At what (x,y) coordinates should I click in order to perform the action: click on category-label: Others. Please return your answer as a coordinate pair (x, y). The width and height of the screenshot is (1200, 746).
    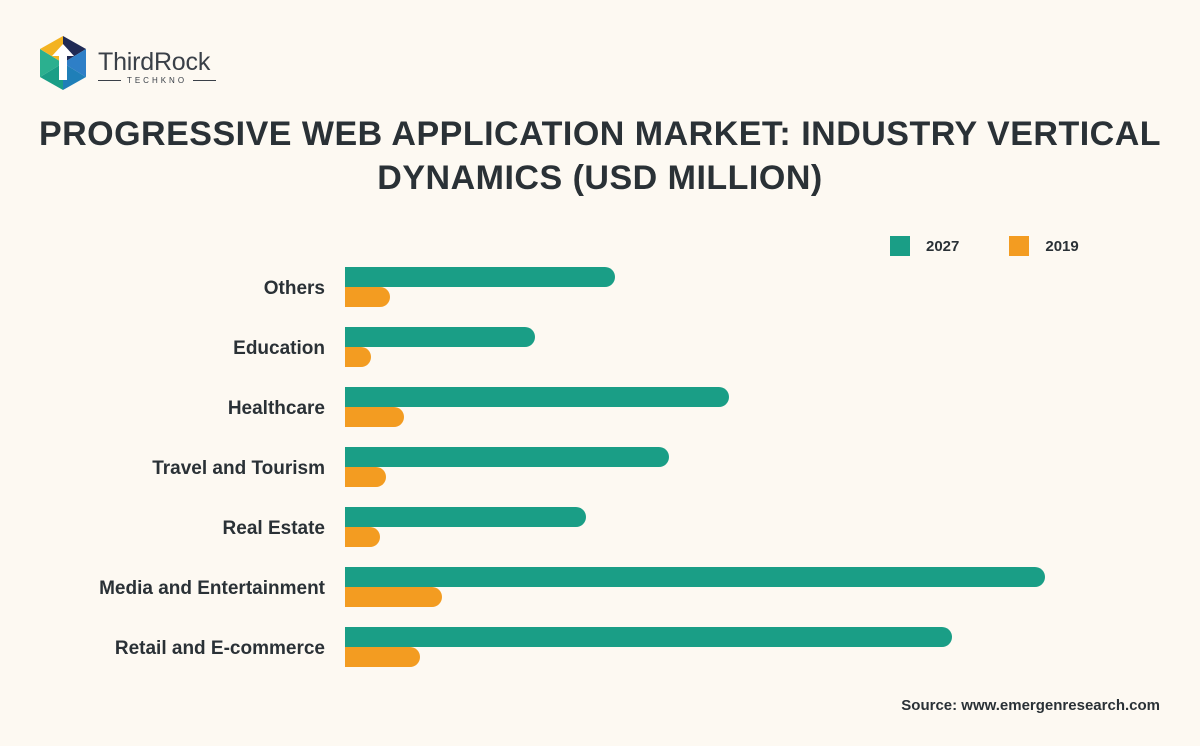
    Looking at the image, I should click on (294, 288).